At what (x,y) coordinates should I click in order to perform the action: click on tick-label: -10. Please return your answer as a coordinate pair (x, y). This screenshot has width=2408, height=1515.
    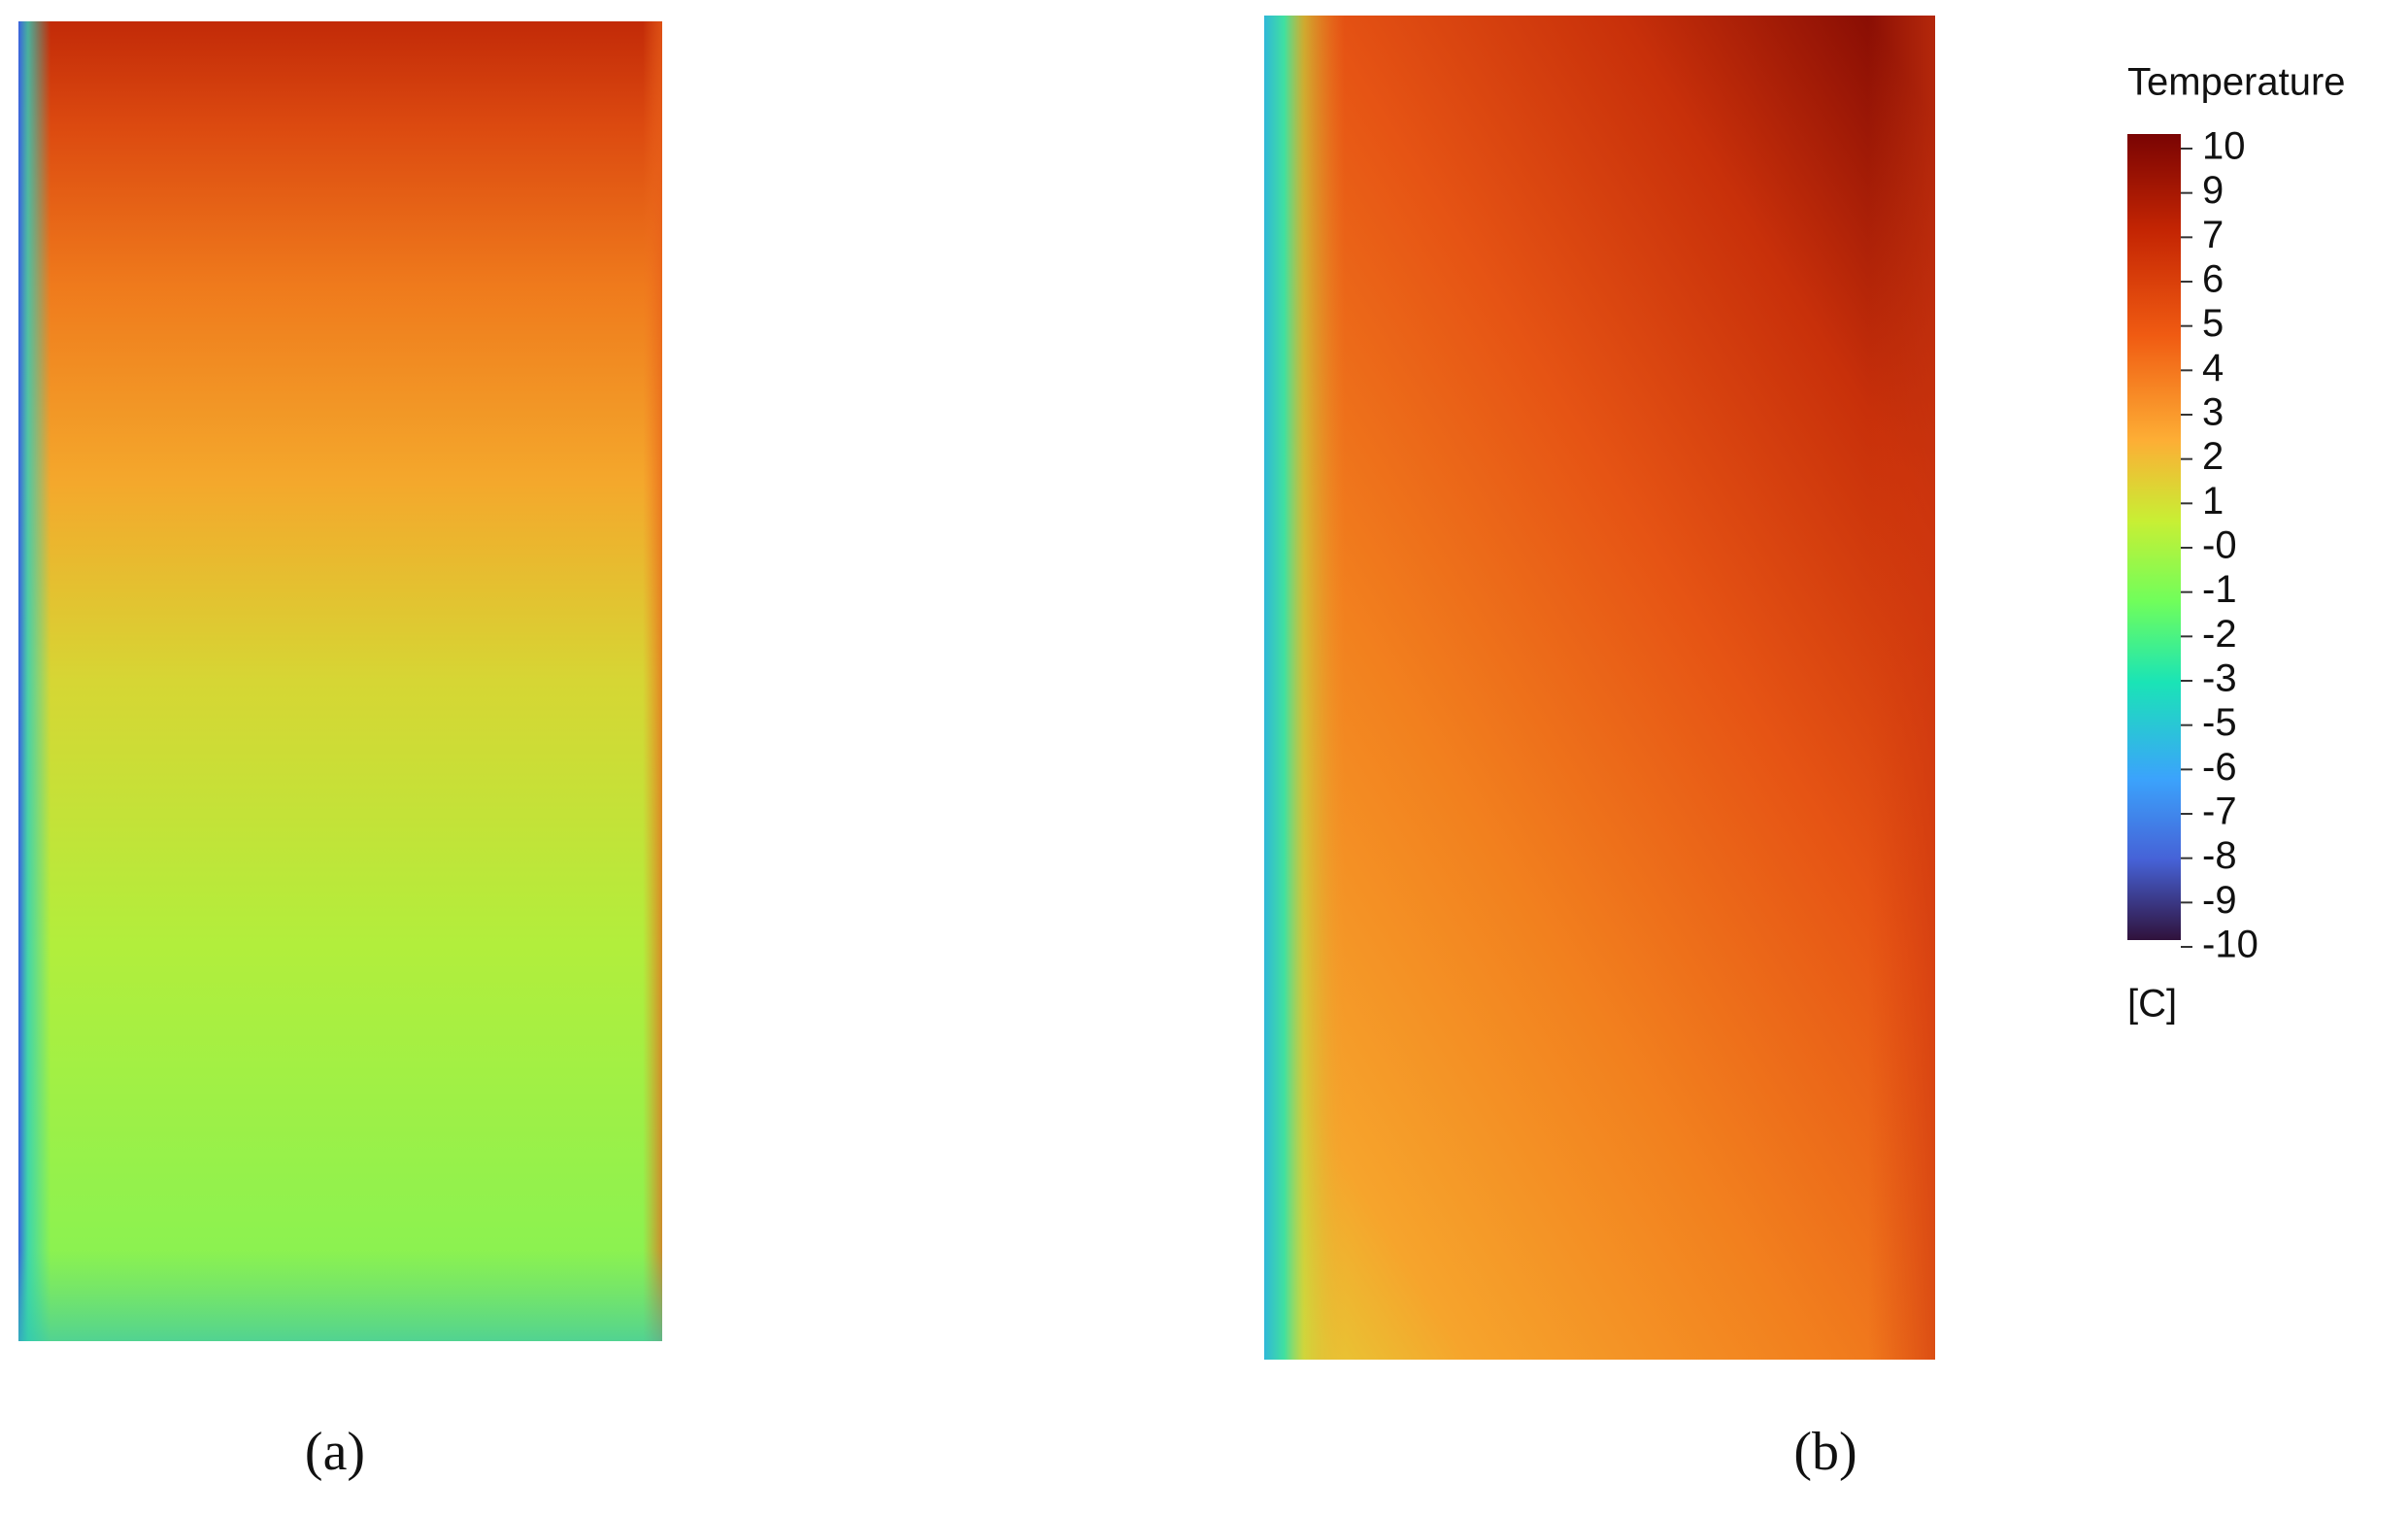
    Looking at the image, I should click on (2230, 945).